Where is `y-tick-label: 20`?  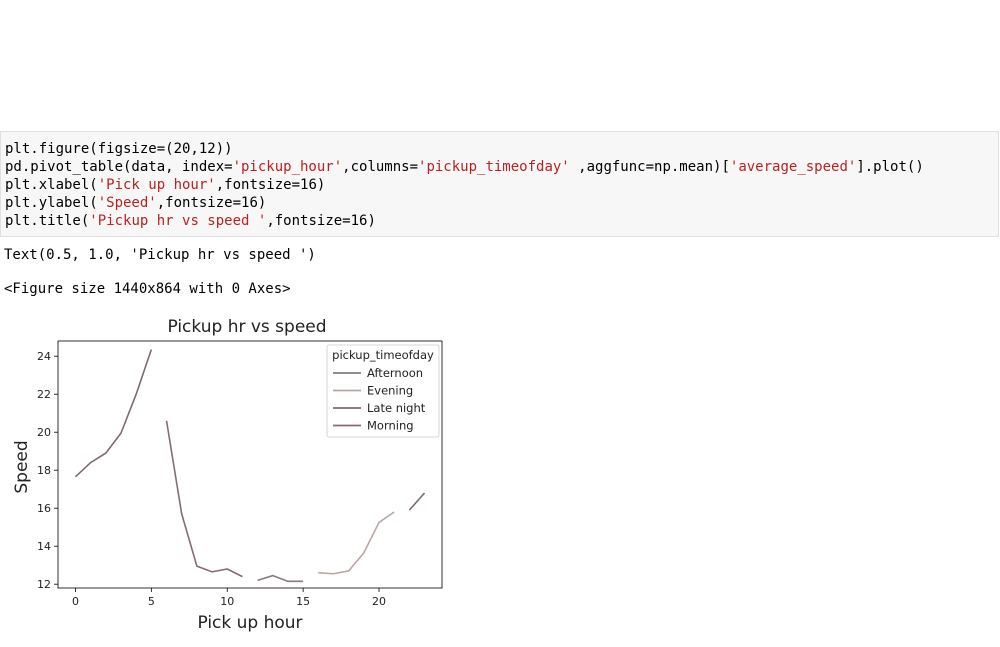 y-tick-label: 20 is located at coordinates (44, 432).